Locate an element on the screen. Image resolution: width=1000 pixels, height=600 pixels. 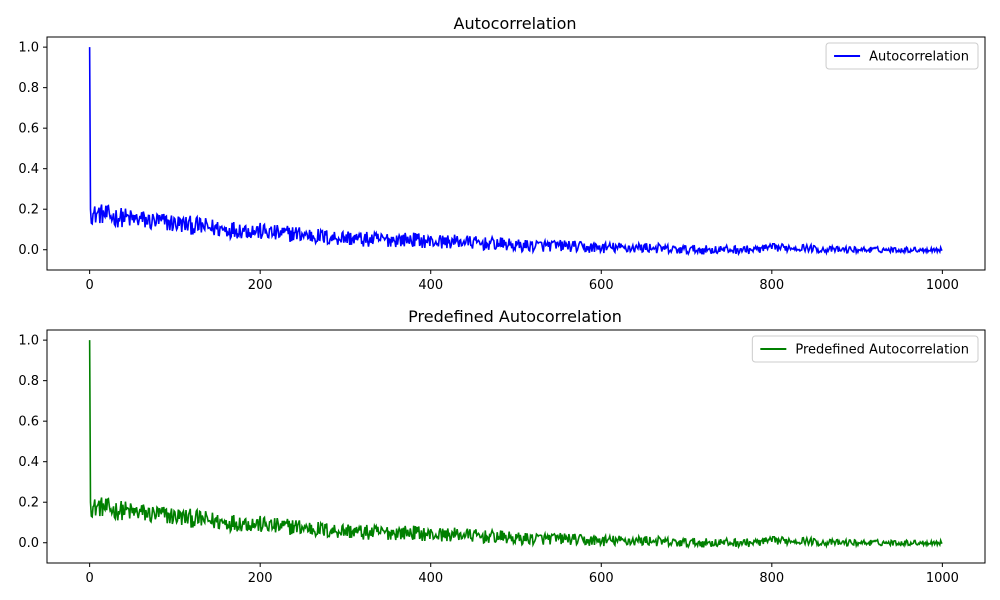
legend-label: Autocorrelation is located at coordinates (919, 57).